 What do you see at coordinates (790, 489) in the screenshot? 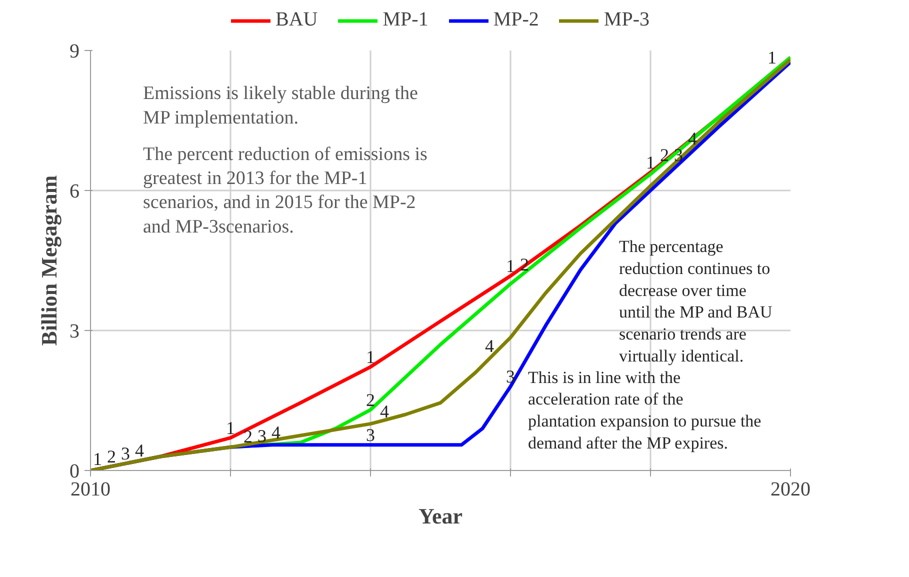
I see `x-tick-label: 2020` at bounding box center [790, 489].